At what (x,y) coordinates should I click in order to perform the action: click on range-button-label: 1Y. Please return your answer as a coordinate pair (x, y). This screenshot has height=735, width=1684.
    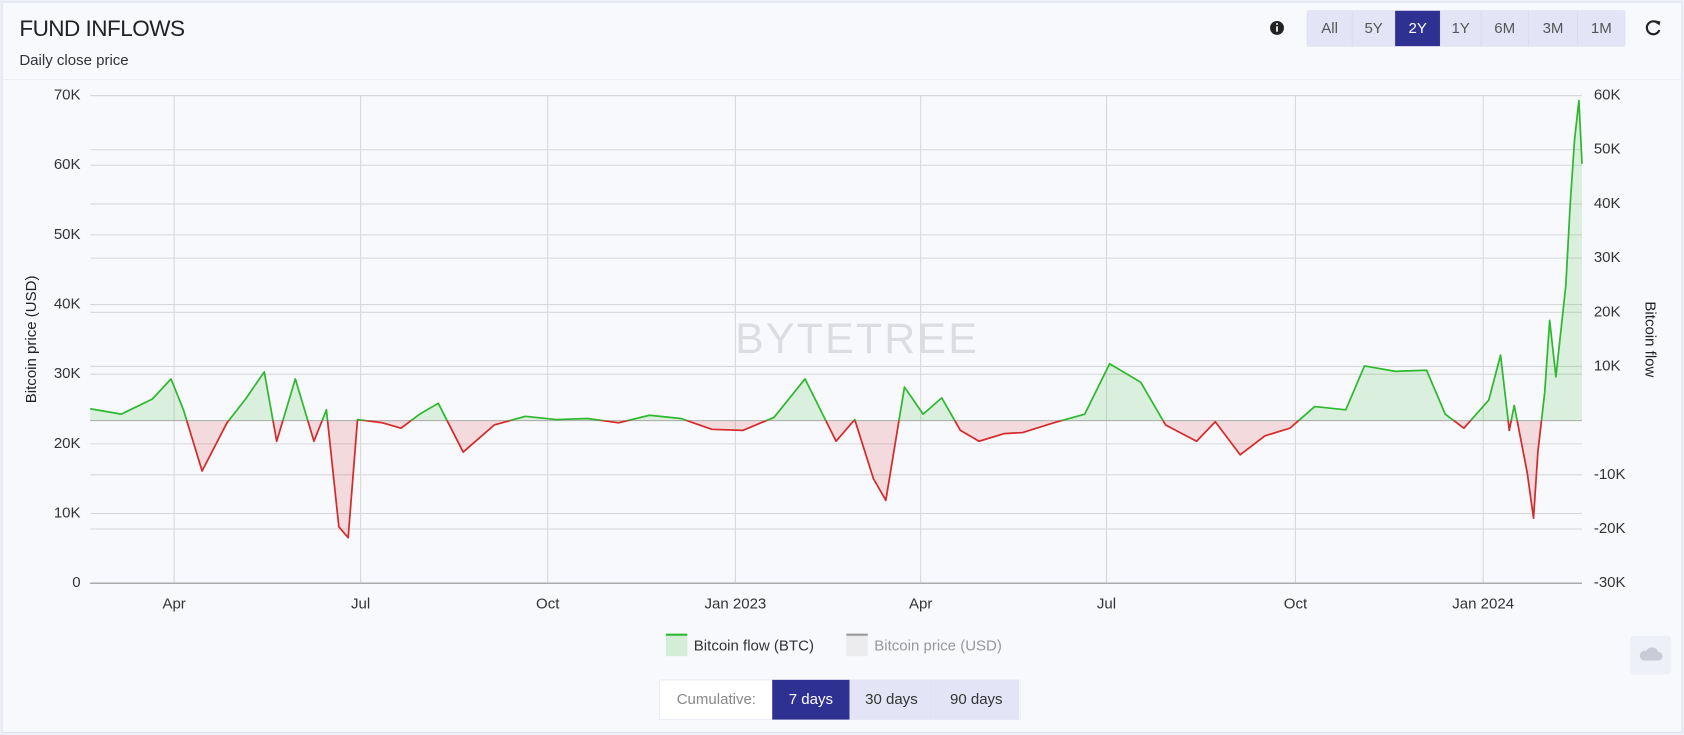
    Looking at the image, I should click on (1460, 28).